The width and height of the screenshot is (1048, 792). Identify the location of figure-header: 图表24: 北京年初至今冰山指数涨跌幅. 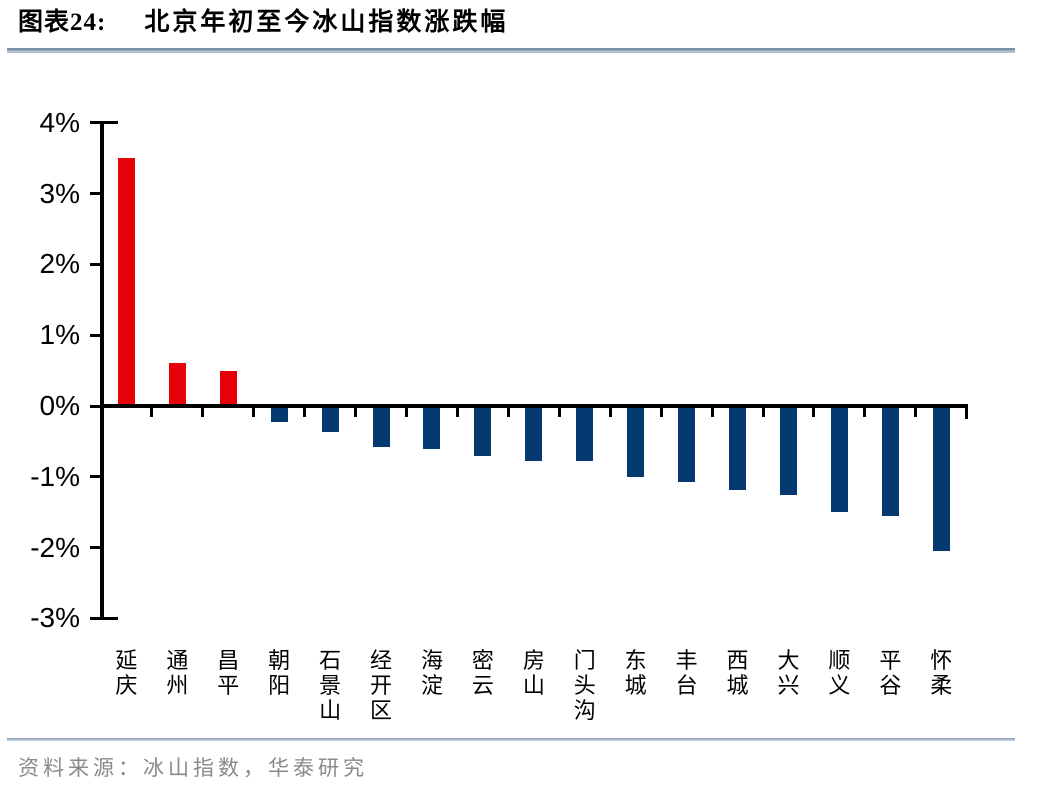
(263, 23).